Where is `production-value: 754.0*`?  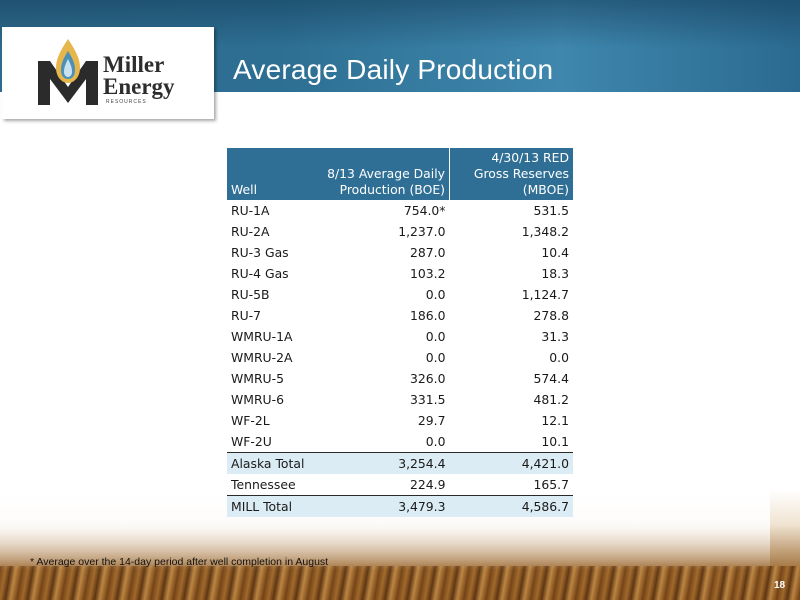 production-value: 754.0* is located at coordinates (424, 210).